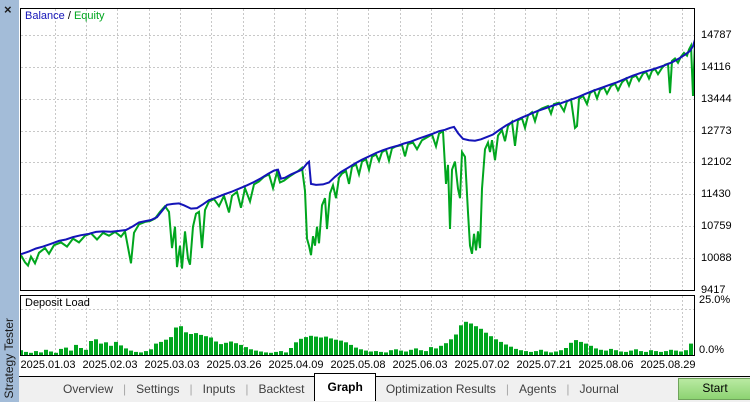 The image size is (750, 402). Describe the element at coordinates (8, 9) in the screenshot. I see `close-icon: ×` at that location.